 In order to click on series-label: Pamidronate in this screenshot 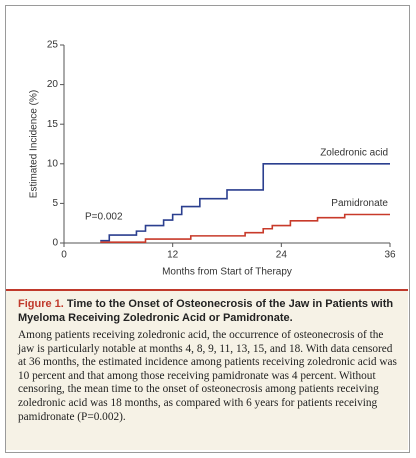, I will do `click(359, 203)`.